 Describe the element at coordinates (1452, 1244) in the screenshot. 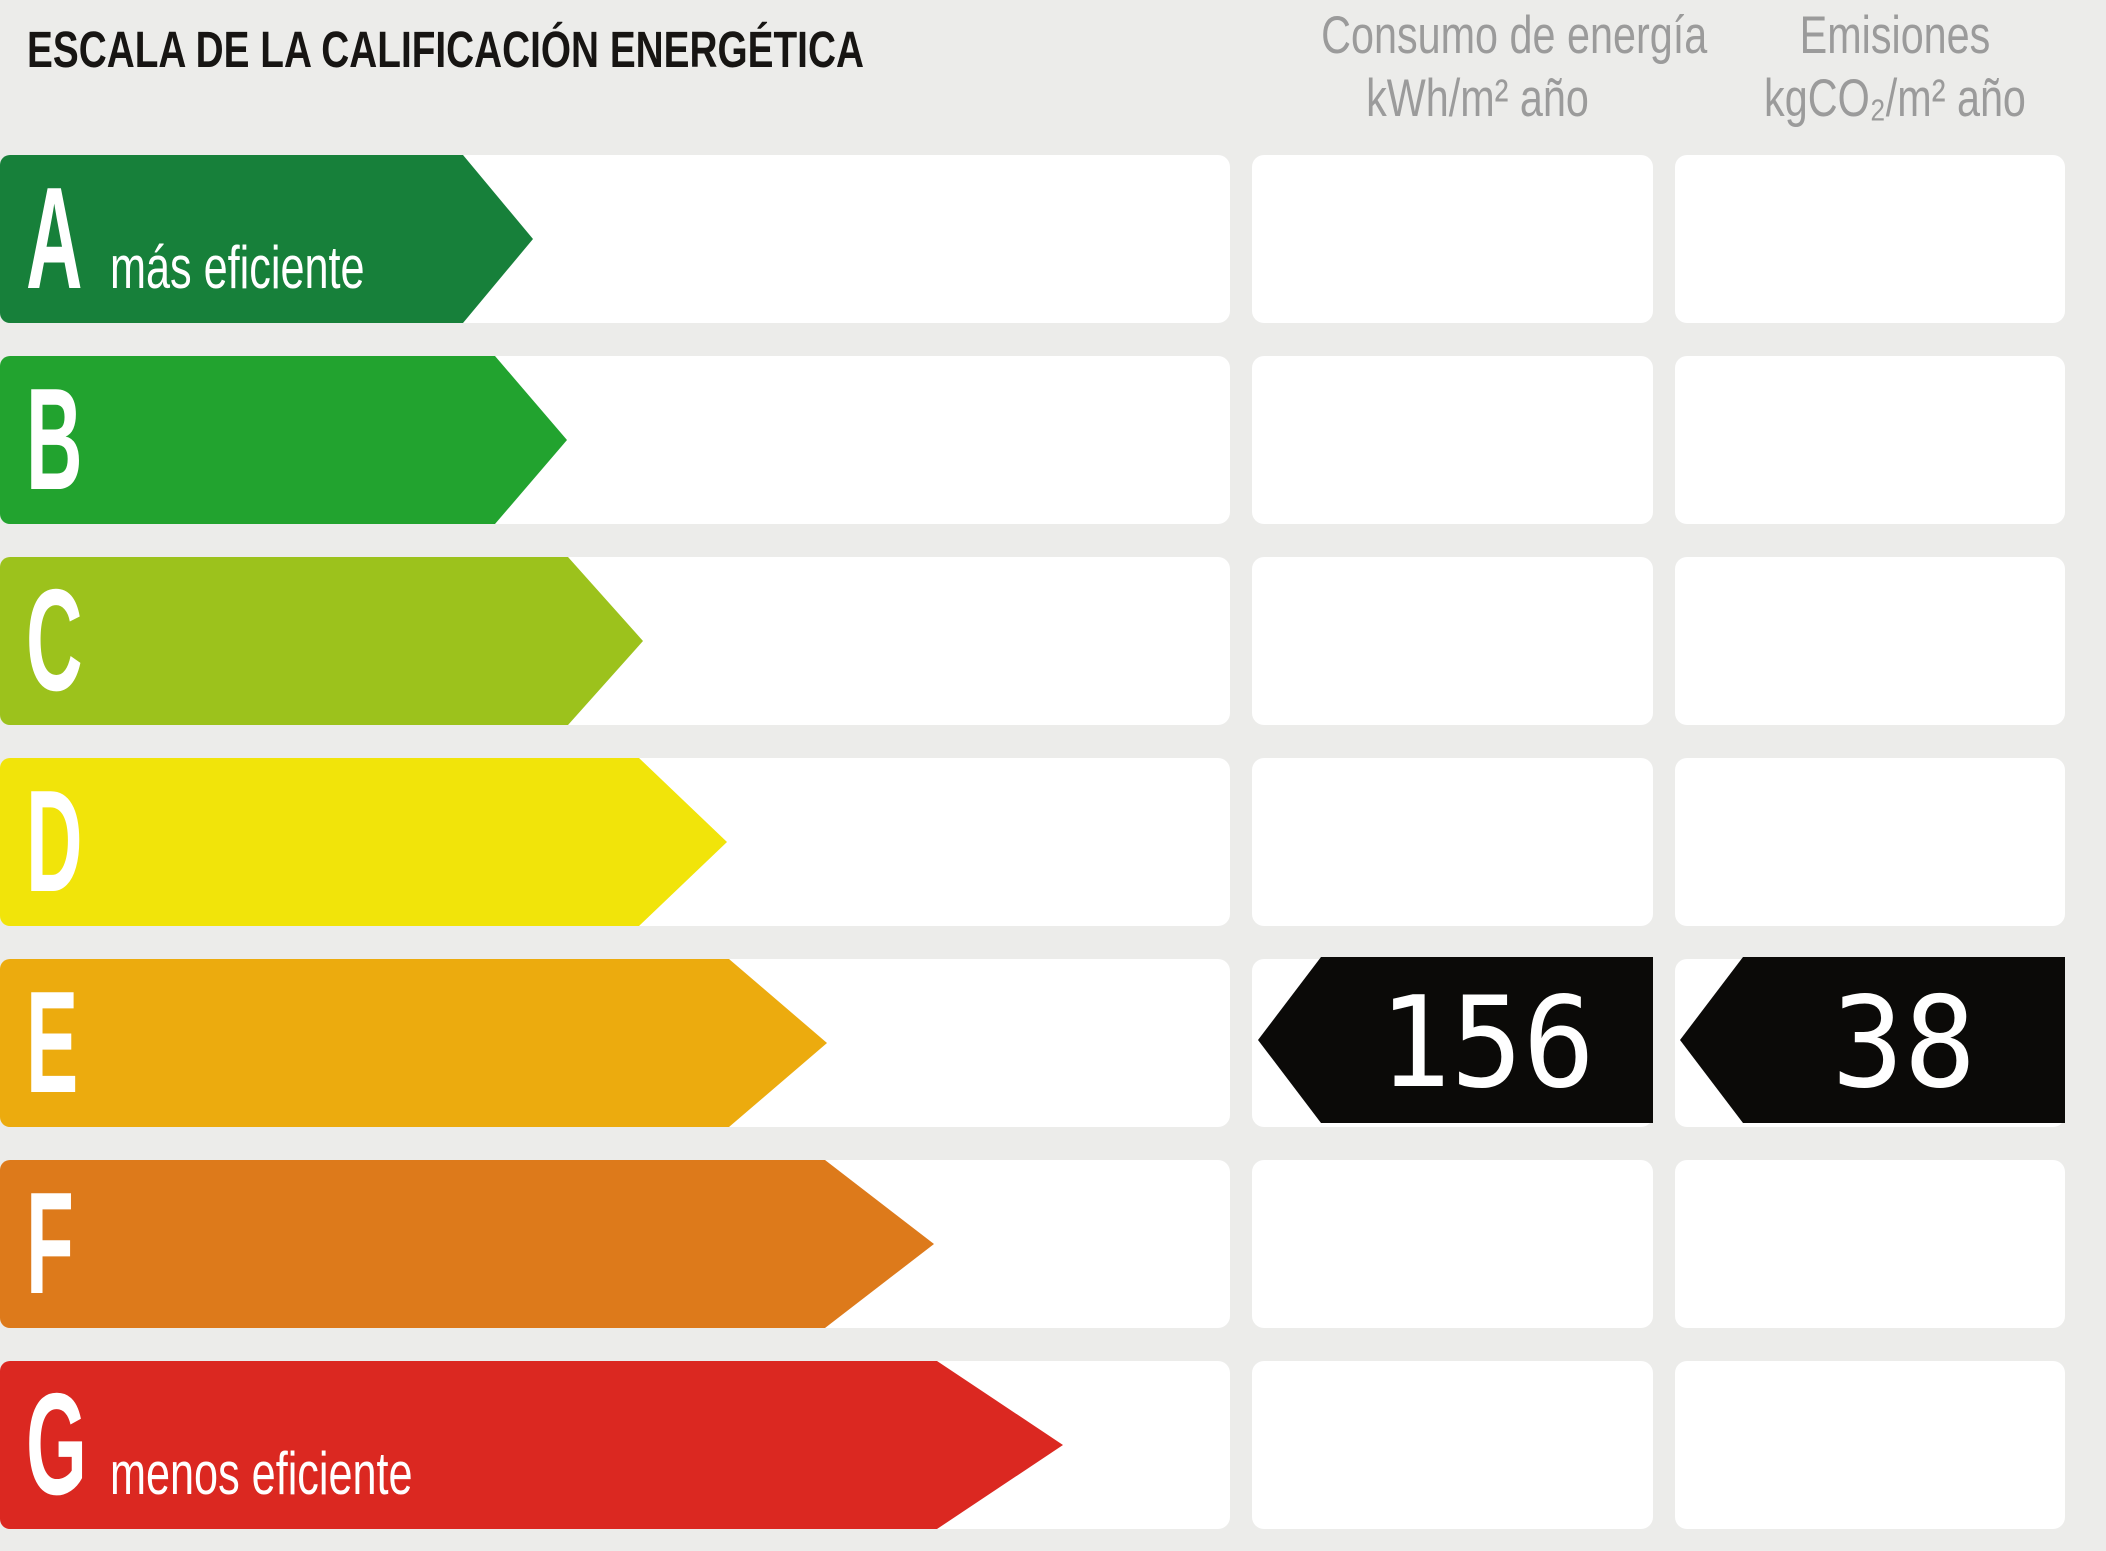

I see `consumption-cell-f` at that location.